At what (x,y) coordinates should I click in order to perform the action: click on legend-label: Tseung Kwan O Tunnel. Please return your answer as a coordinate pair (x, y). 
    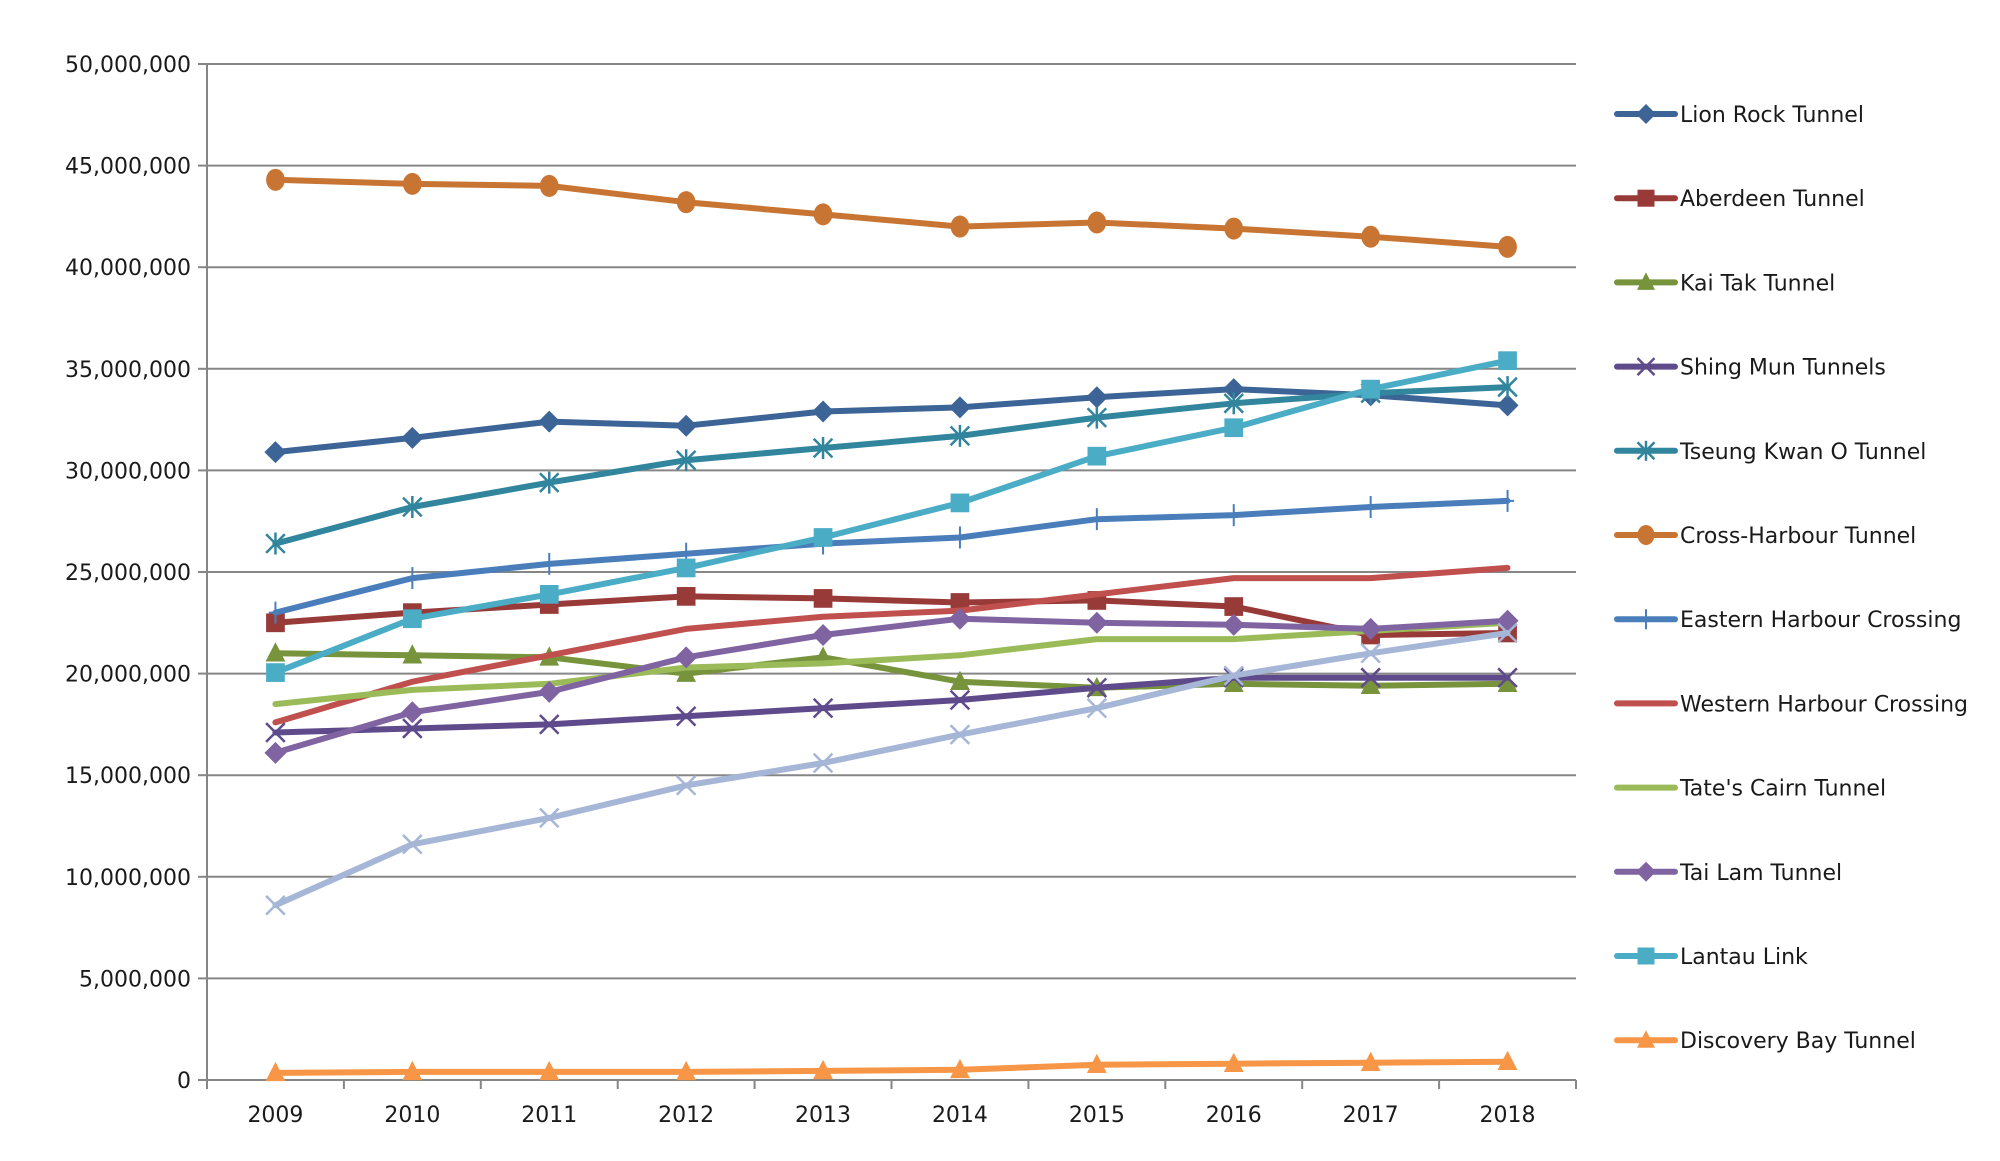
    Looking at the image, I should click on (1802, 452).